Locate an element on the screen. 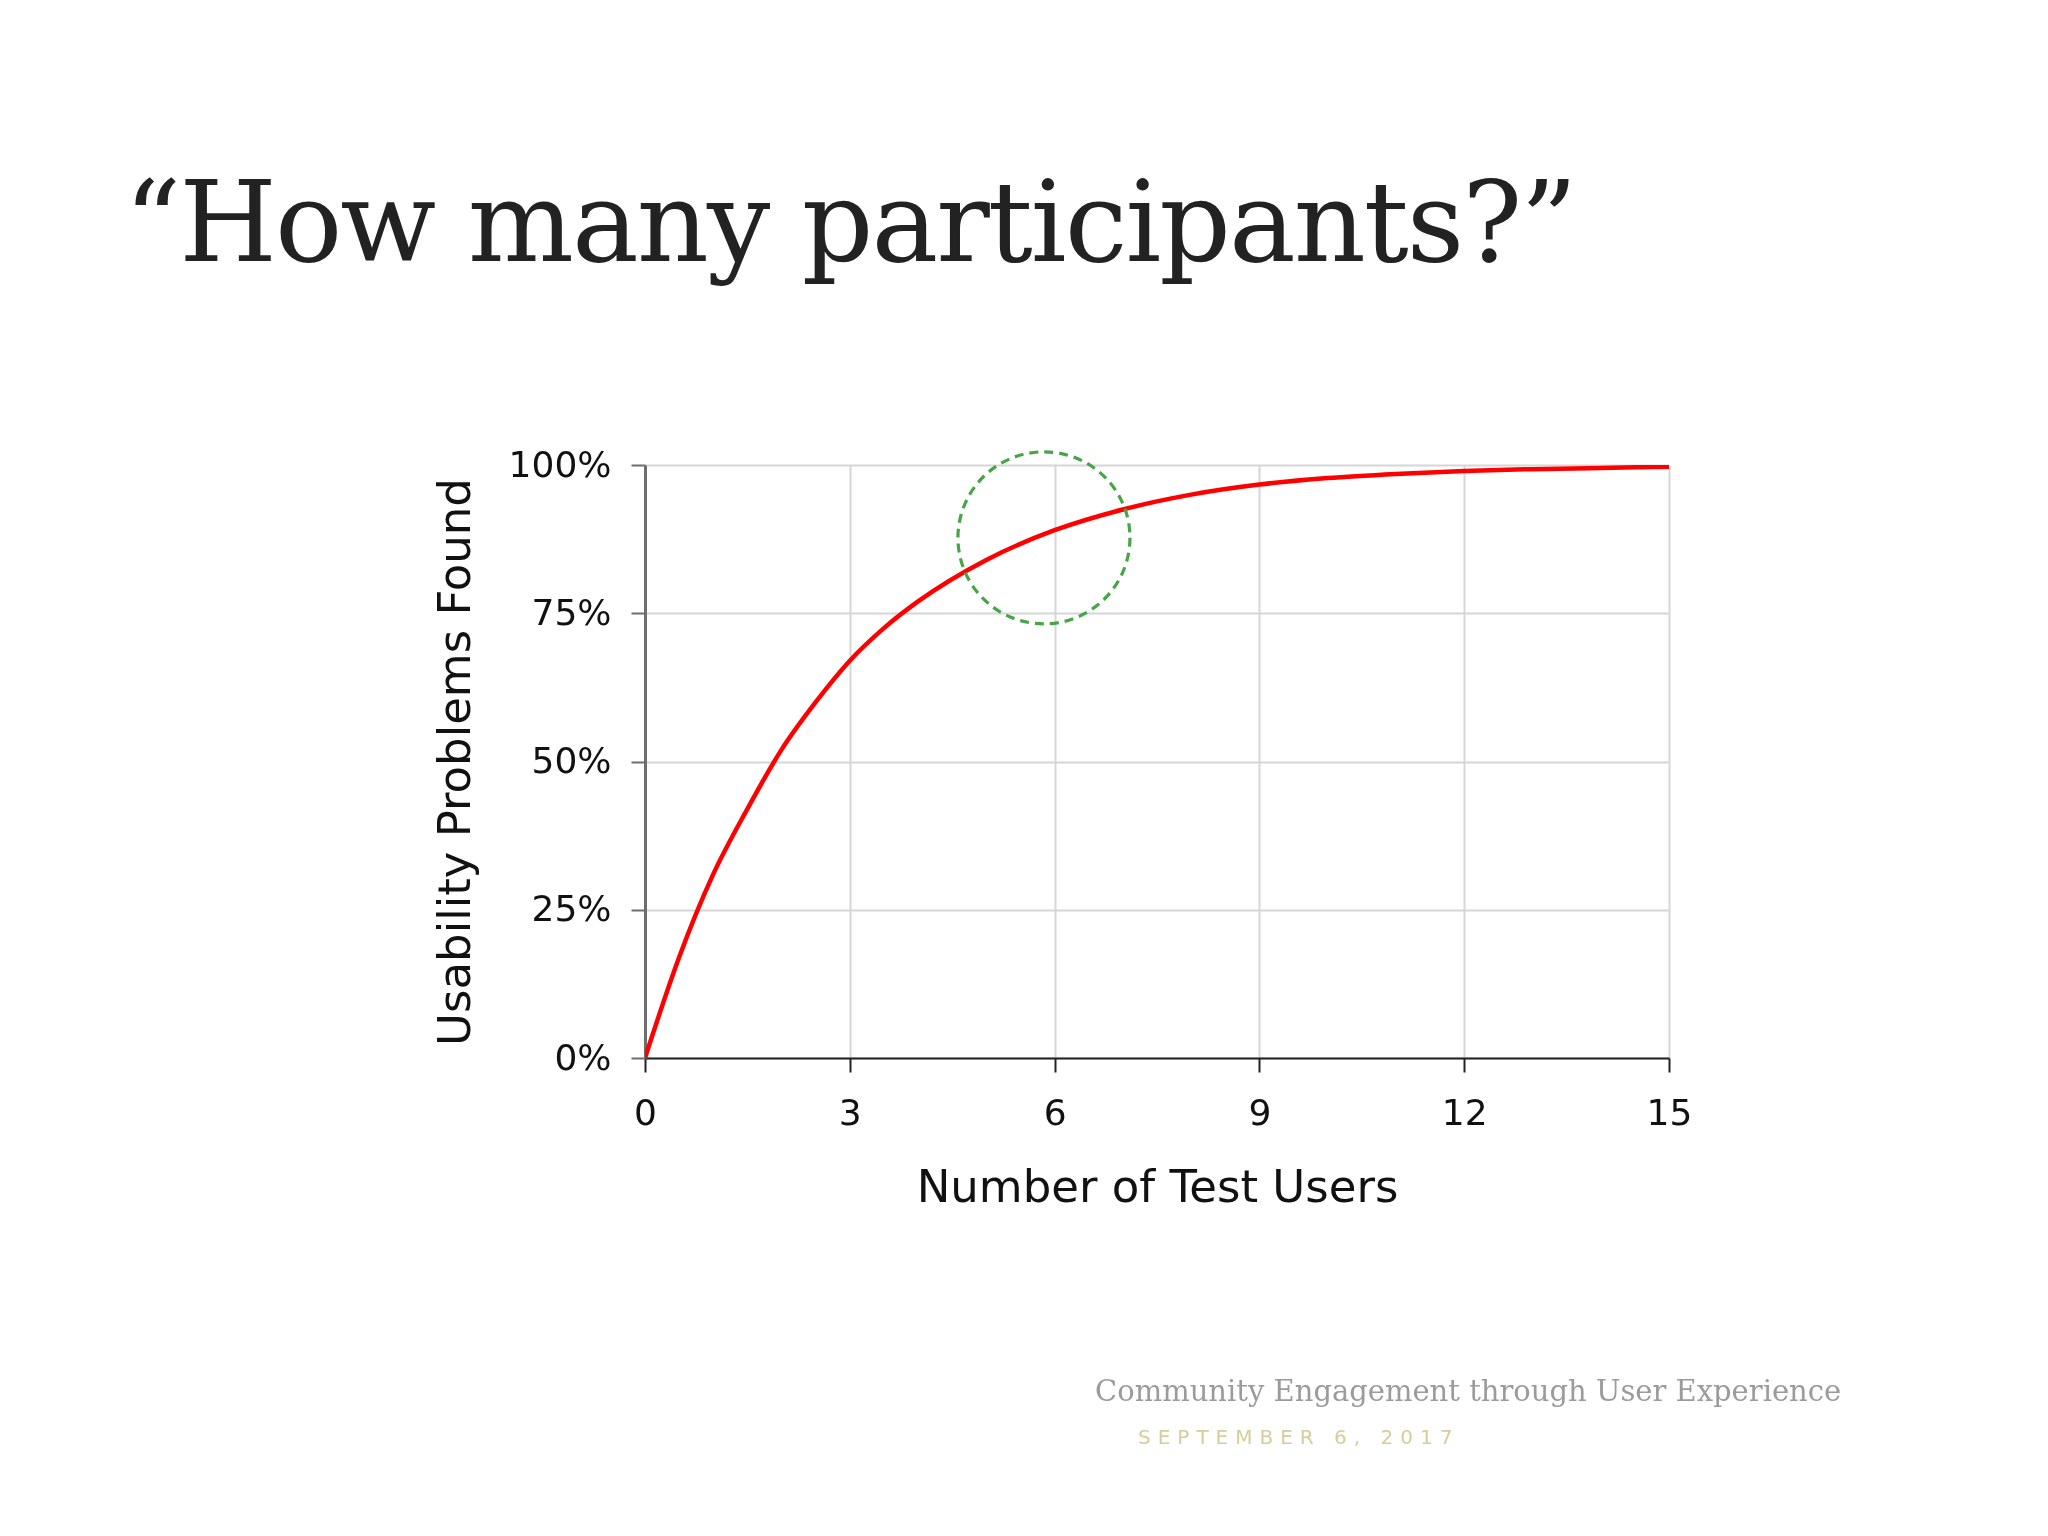  x-axis-title: Number of Test Users is located at coordinates (1157, 1186).